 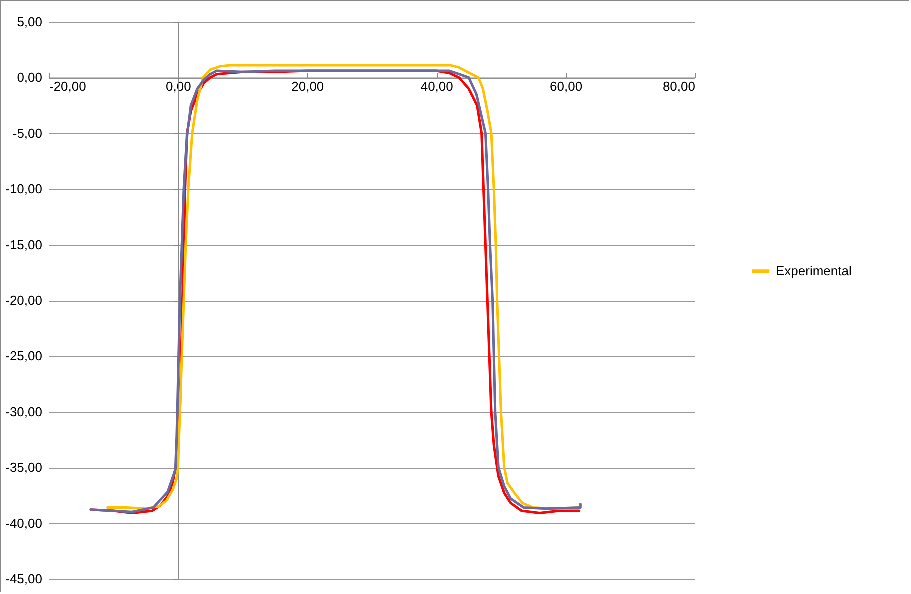 I want to click on x-tick-label: -20,00, so click(x=68, y=86).